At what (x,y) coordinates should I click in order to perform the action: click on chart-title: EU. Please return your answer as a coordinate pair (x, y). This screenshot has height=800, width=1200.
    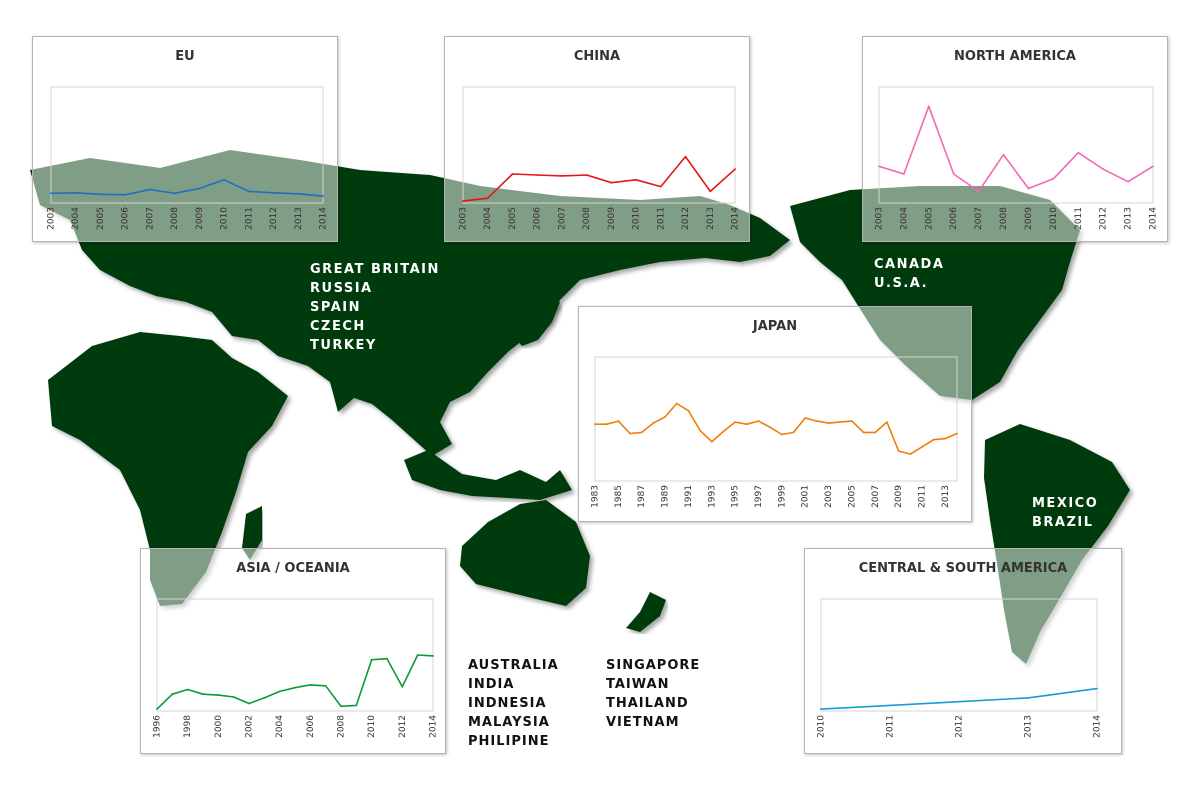
    Looking at the image, I should click on (185, 56).